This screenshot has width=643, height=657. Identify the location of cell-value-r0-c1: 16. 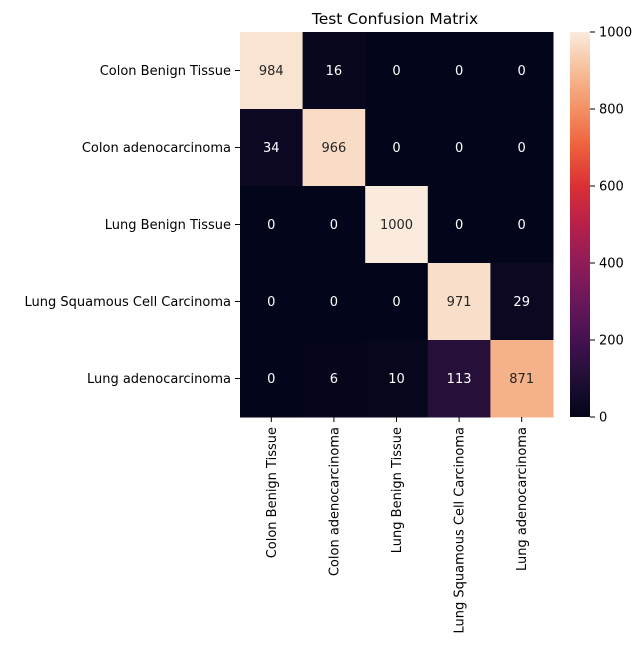
(334, 71).